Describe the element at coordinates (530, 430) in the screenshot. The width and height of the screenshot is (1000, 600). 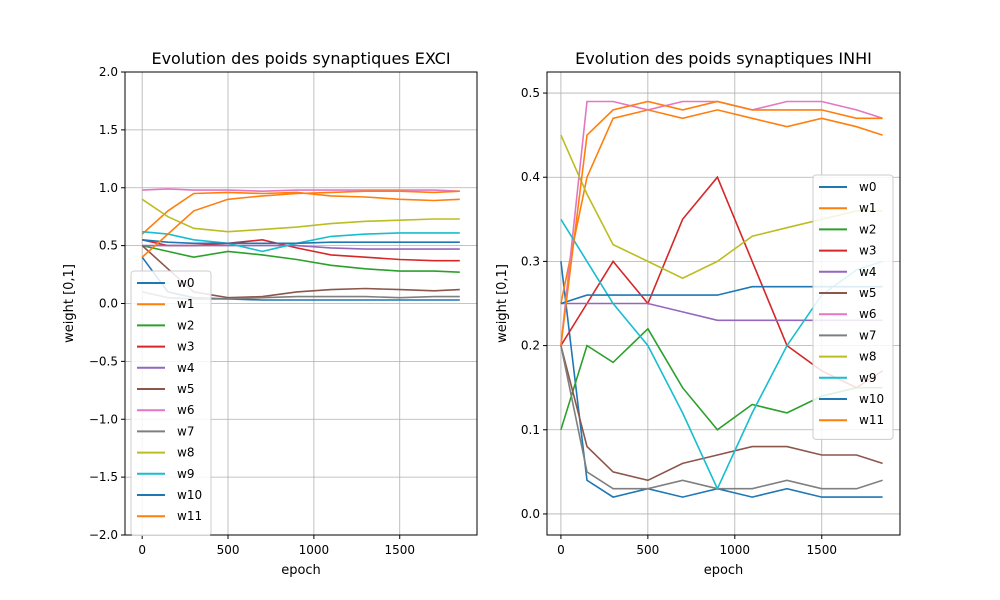
I see `y-tick-label: 0.1` at that location.